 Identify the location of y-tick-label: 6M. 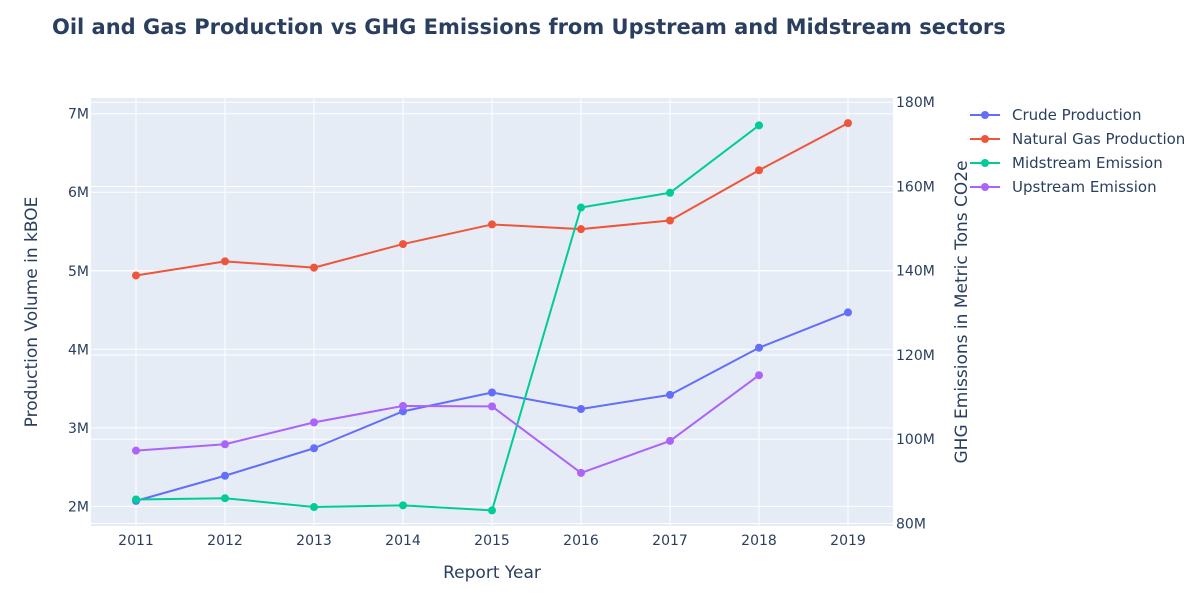
(78, 193).